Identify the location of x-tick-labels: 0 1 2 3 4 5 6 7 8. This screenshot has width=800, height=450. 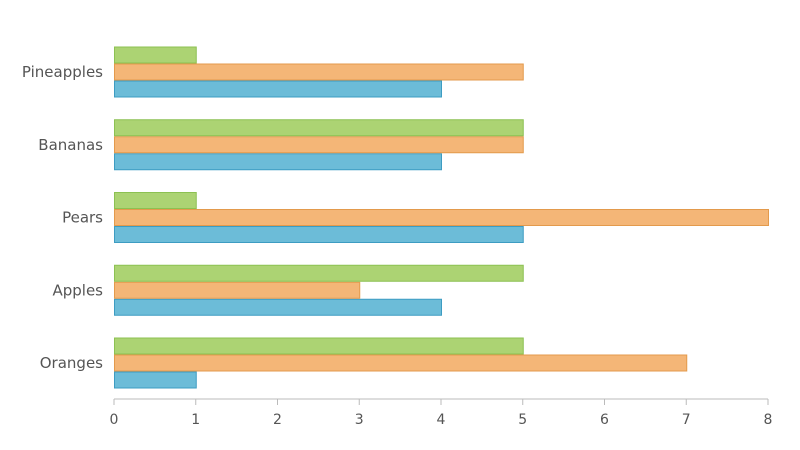
(441, 413).